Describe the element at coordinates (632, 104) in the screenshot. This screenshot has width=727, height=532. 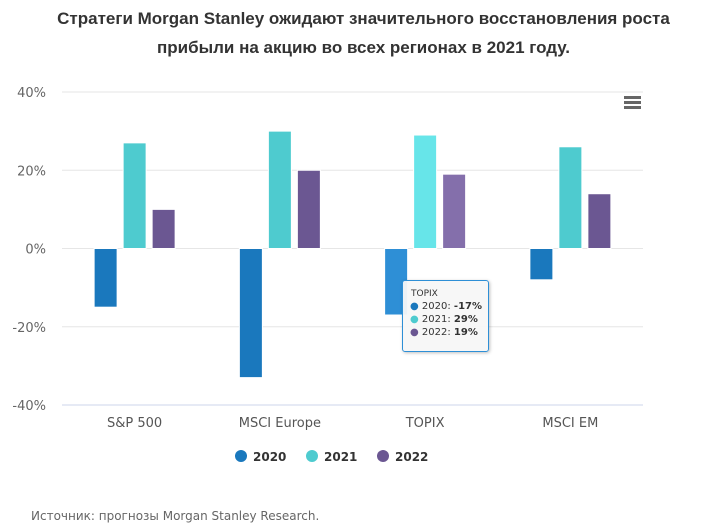
I see `hamburger-menu-icon` at that location.